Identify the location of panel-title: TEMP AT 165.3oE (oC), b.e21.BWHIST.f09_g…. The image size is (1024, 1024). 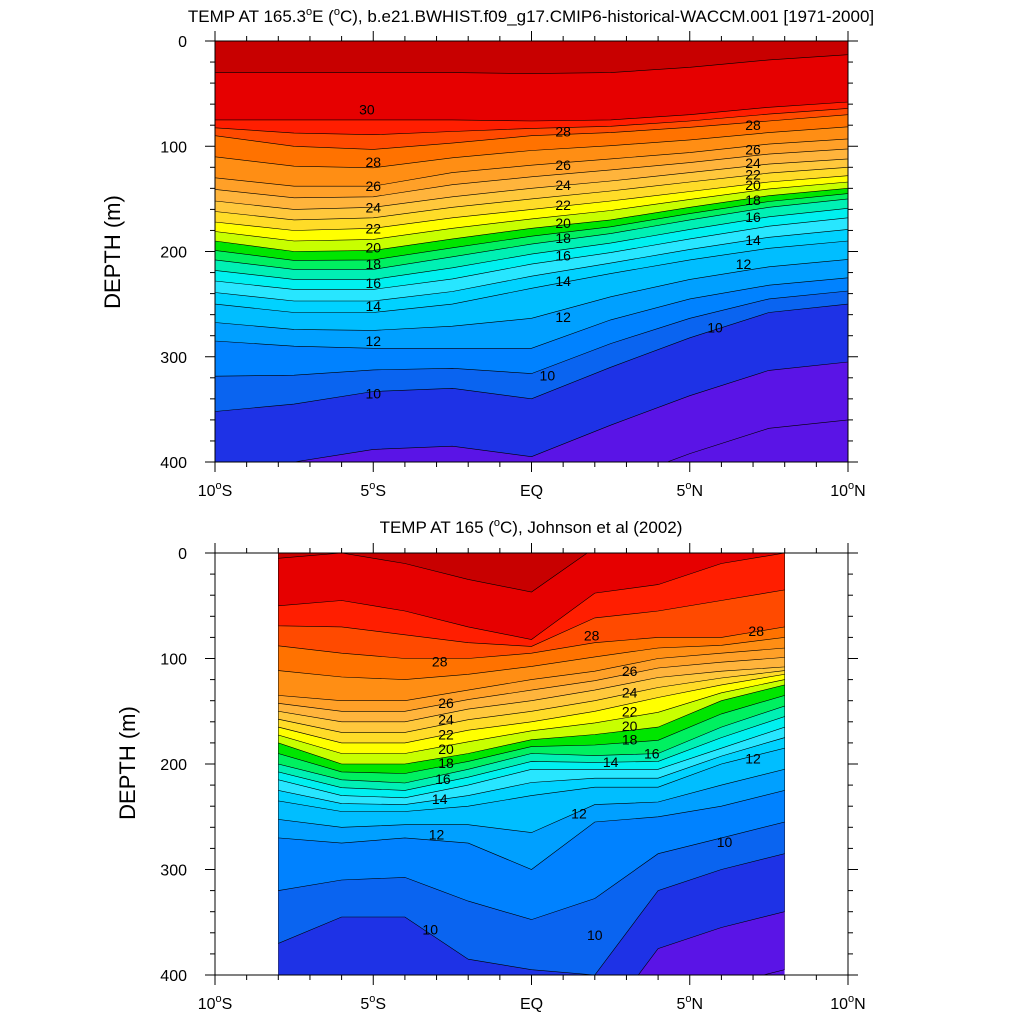
(531, 16).